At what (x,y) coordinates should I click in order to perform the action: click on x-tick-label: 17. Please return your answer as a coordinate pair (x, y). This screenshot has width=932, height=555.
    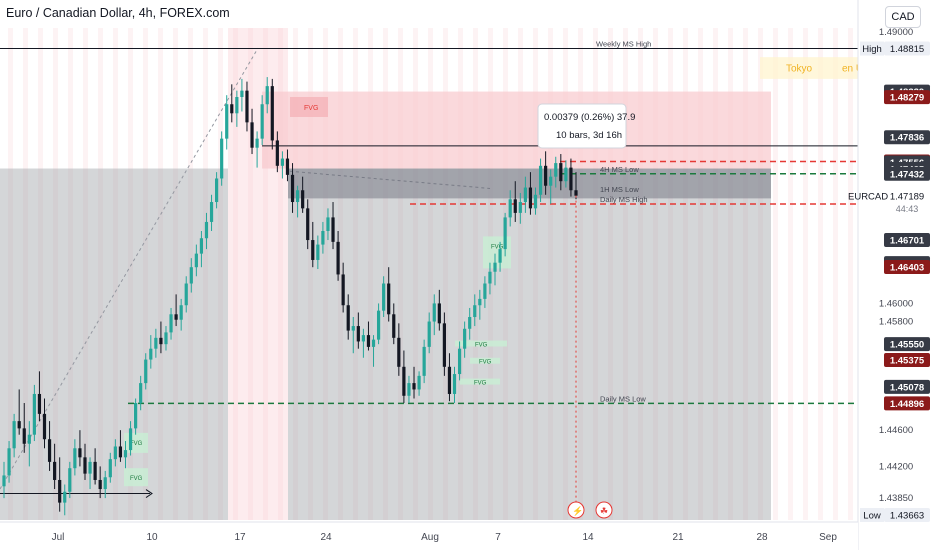
    Looking at the image, I should click on (240, 537).